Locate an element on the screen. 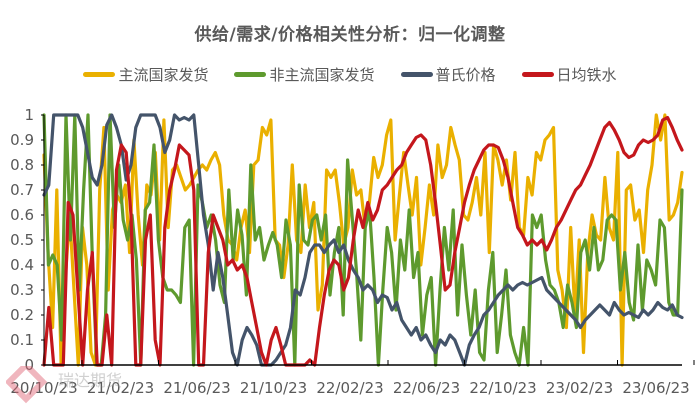  y-tick-label: 0.3 is located at coordinates (22, 290).